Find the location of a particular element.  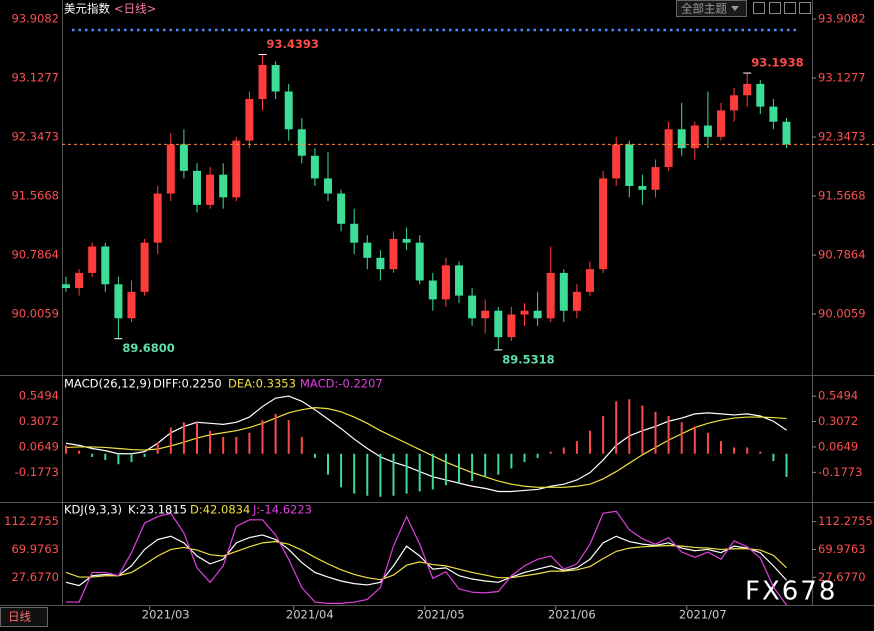

y-tick-label: 69.9763 is located at coordinates (35, 549).